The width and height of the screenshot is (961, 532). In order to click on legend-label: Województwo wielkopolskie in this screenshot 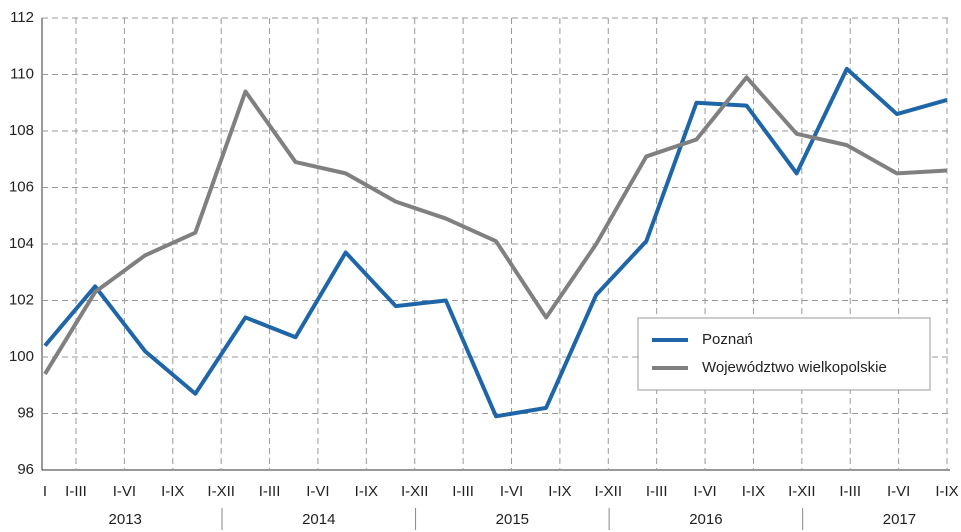, I will do `click(794, 367)`.